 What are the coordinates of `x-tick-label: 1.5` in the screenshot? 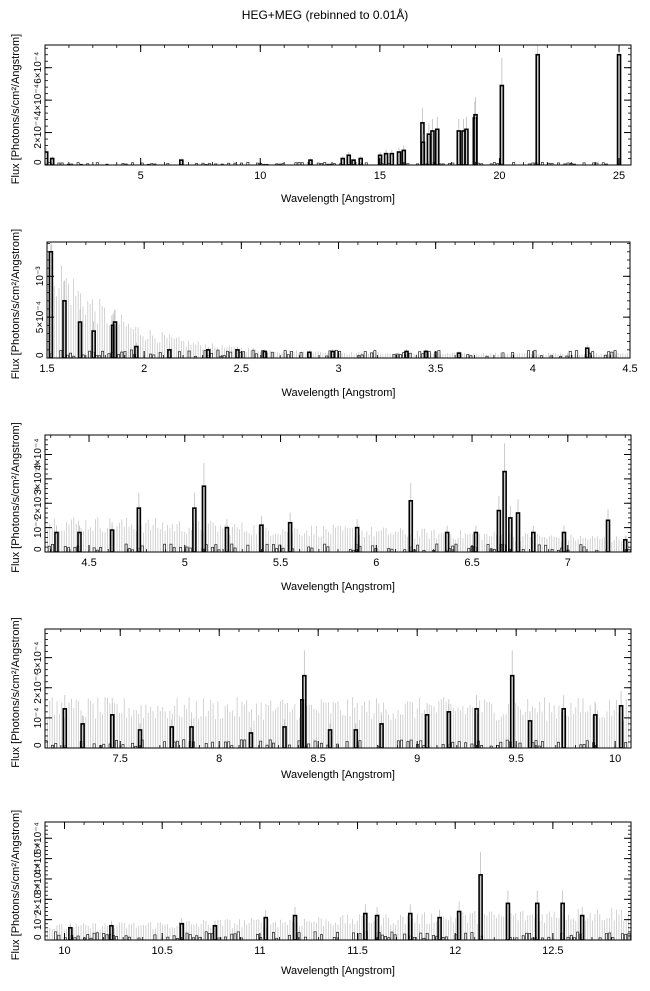 It's located at (46, 369).